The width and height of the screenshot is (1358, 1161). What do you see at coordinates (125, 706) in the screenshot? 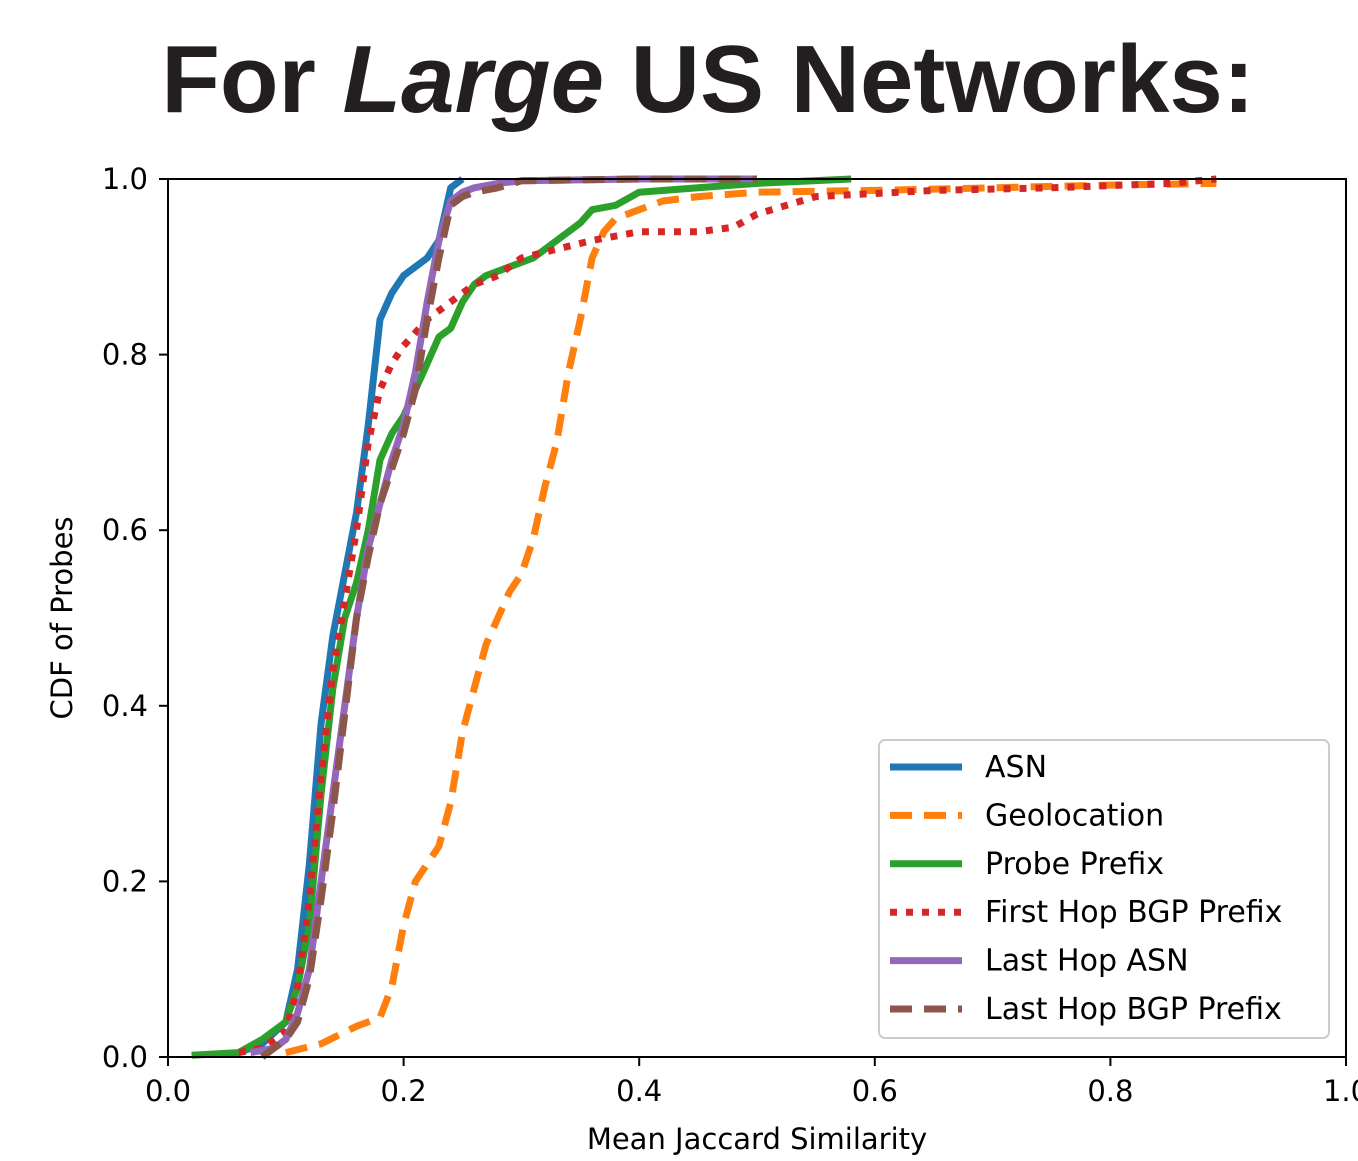
I see `y-tick-label: 0.4` at bounding box center [125, 706].